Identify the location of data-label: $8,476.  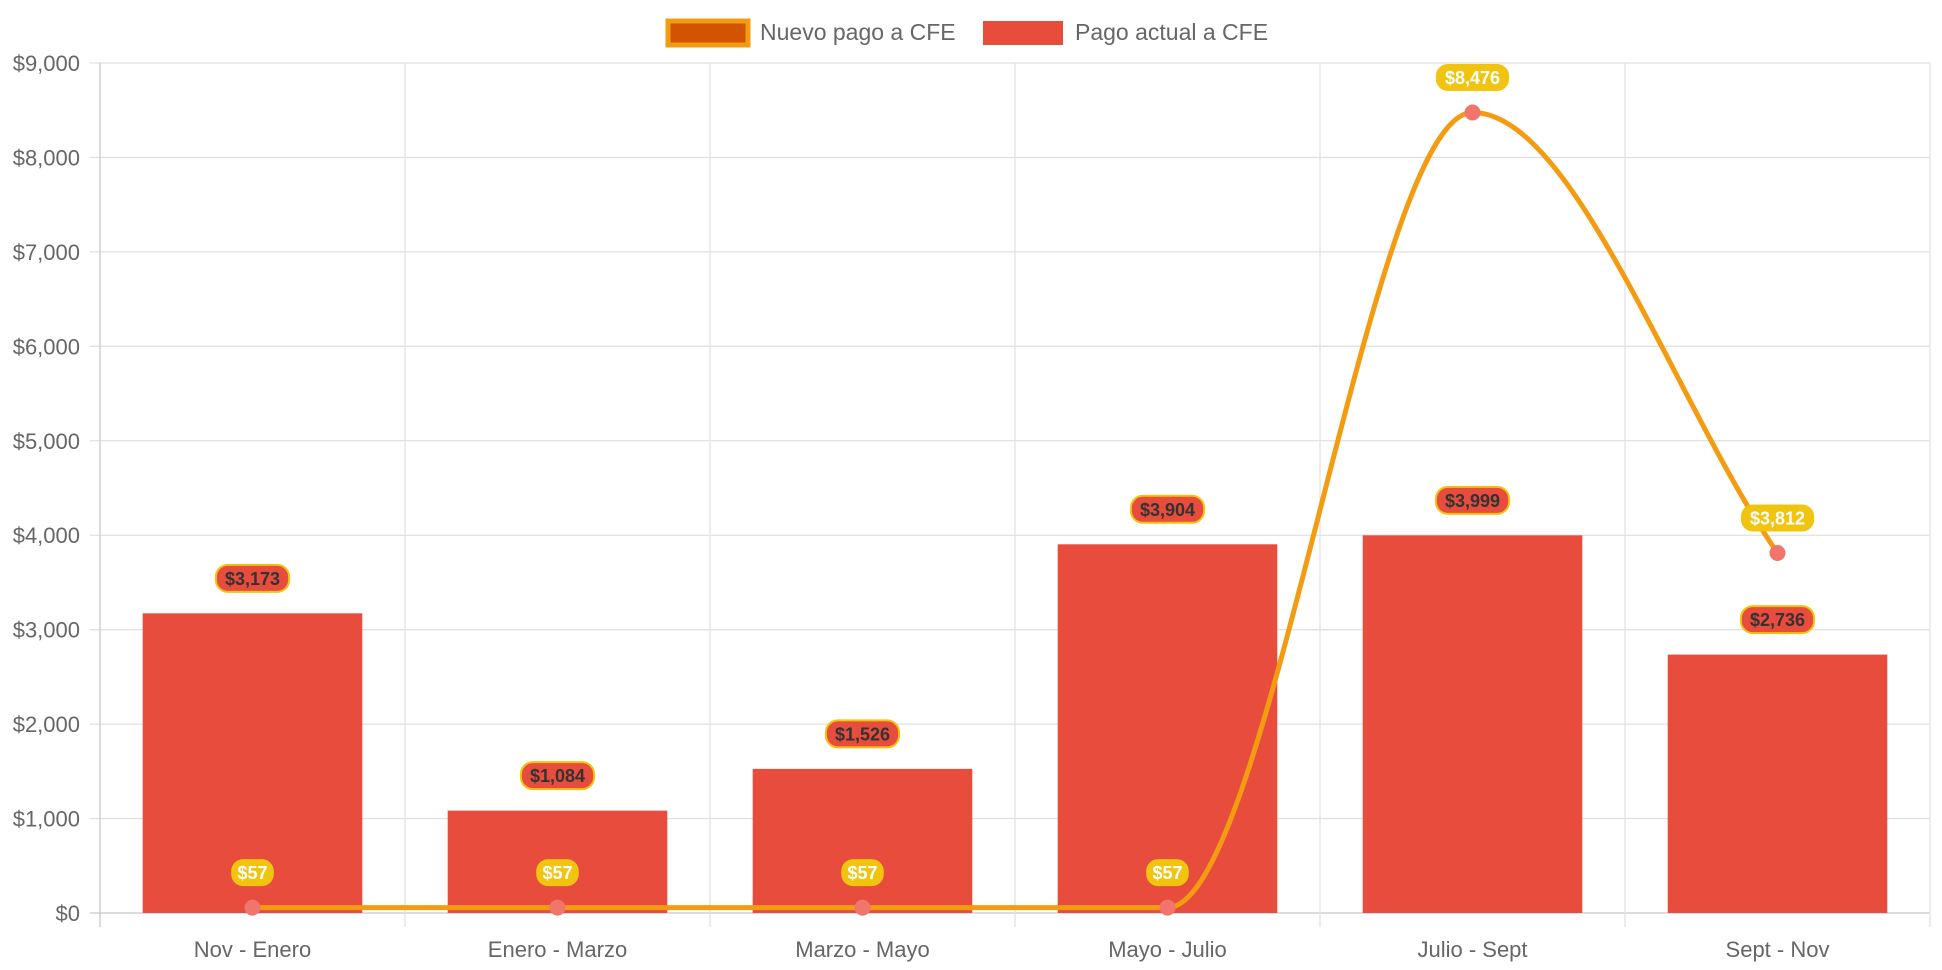
(1472, 77).